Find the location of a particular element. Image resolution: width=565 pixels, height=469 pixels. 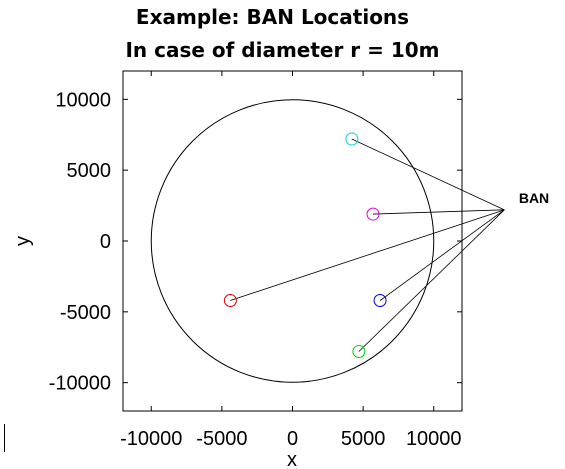

x-axis-label: x is located at coordinates (292, 459).